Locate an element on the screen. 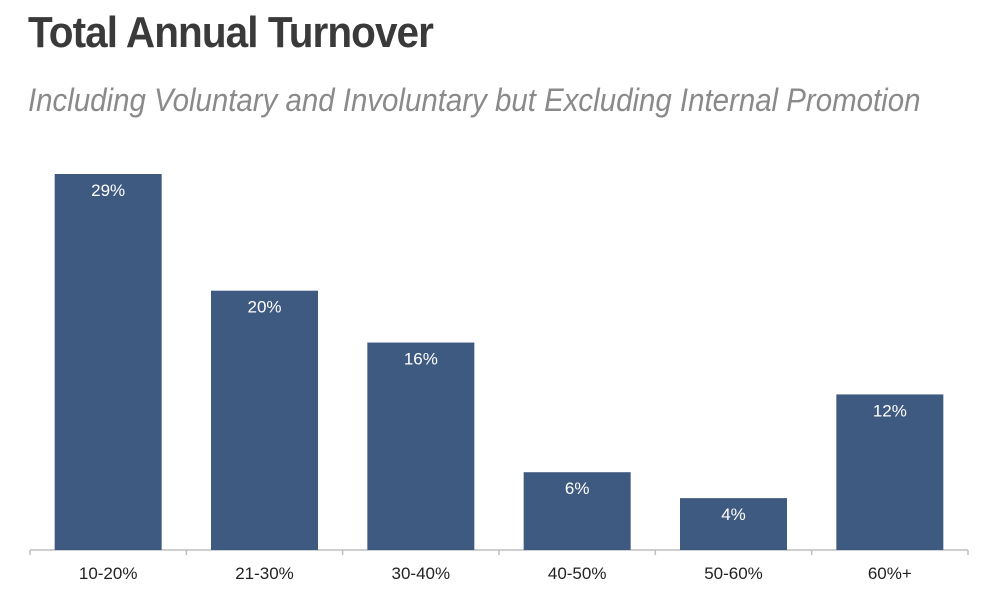  data-label: 29% is located at coordinates (108, 190).